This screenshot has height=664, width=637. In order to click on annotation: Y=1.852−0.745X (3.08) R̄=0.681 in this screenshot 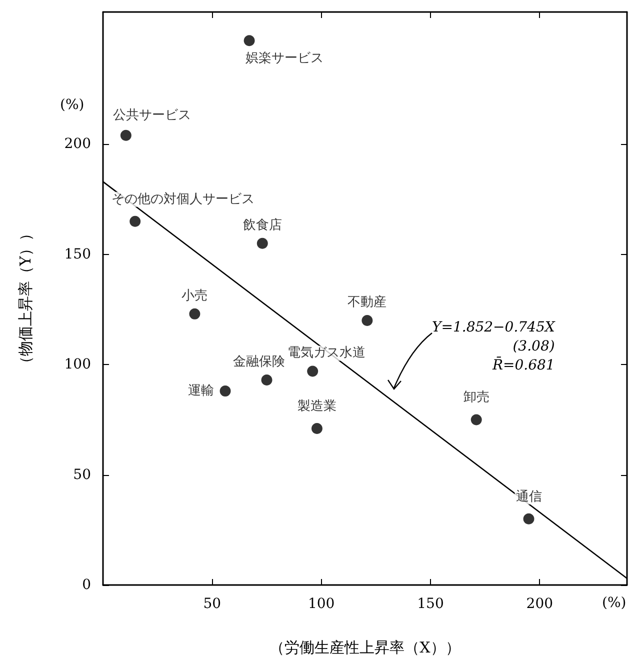, I will do `click(494, 347)`.